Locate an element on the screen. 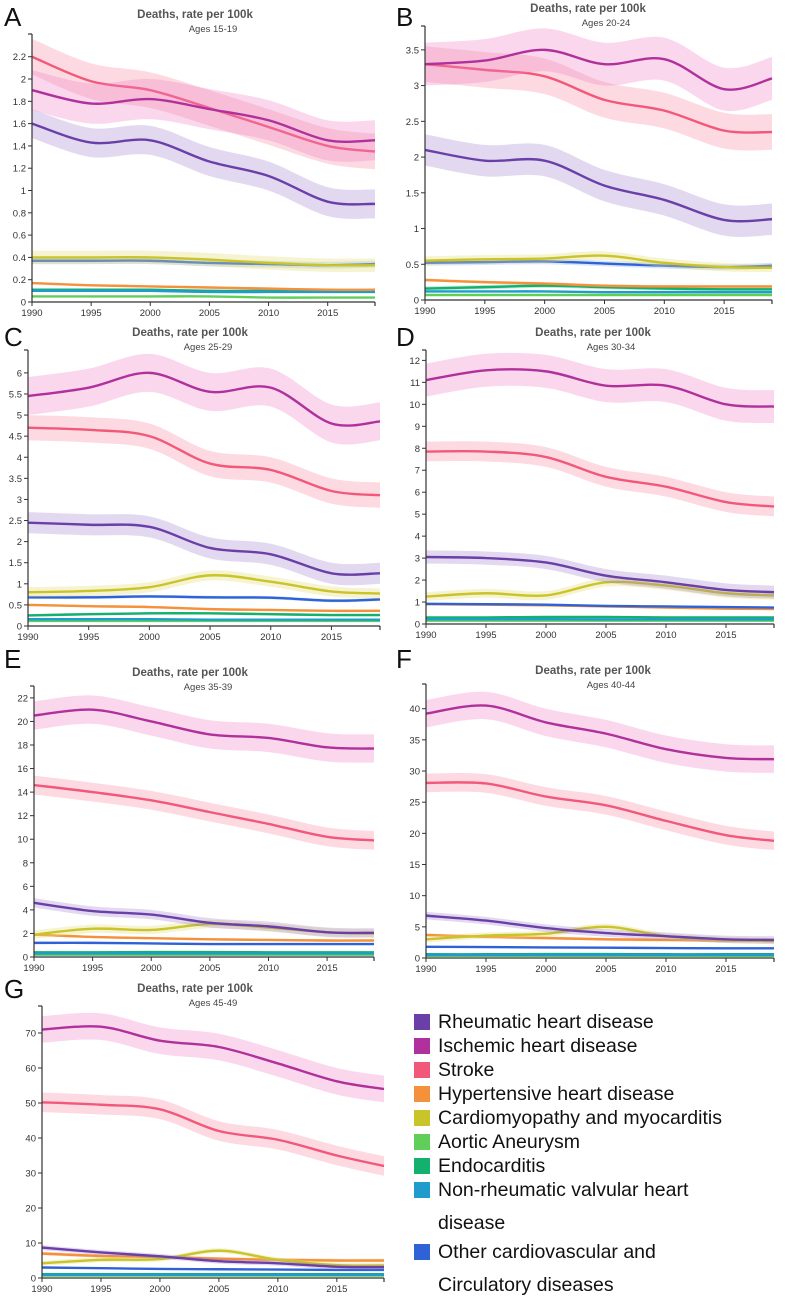 This screenshot has width=786, height=1302. y-tick-label: 0.4 is located at coordinates (19, 258).